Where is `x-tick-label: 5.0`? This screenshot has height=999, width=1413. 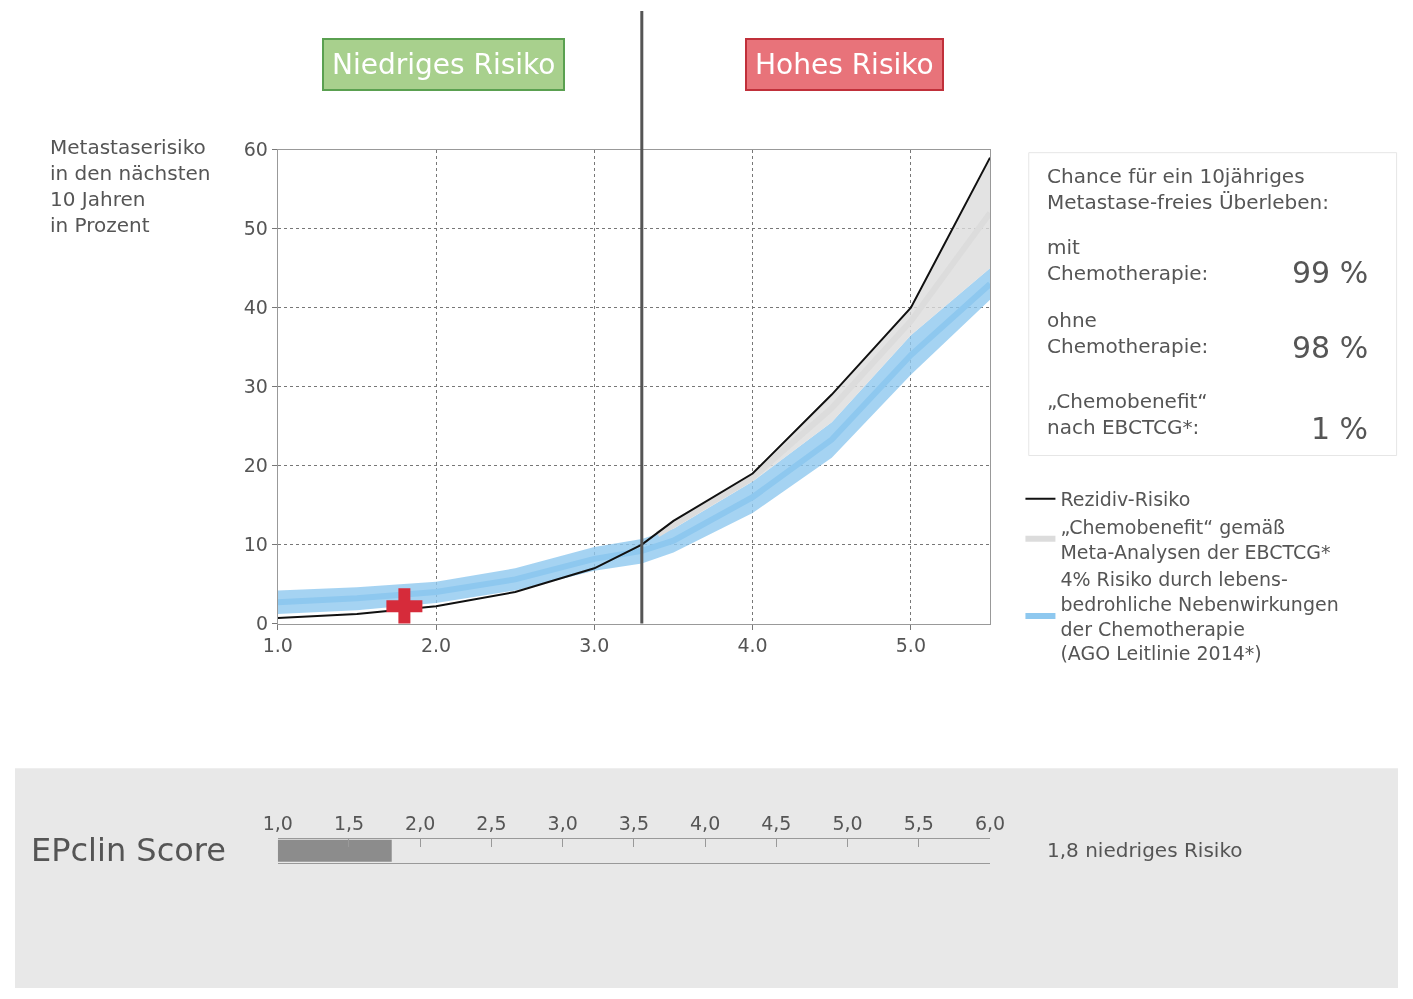
x-tick-label: 5.0 is located at coordinates (910, 645).